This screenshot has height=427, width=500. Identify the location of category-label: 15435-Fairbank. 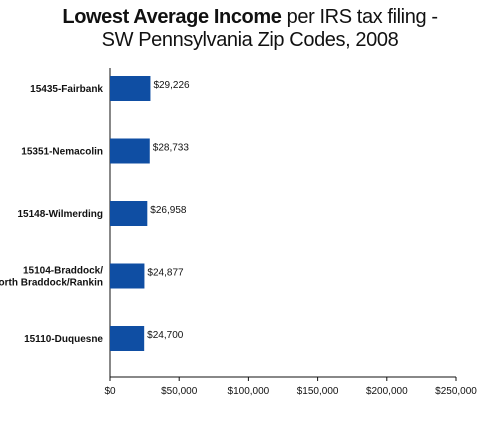
(66, 89).